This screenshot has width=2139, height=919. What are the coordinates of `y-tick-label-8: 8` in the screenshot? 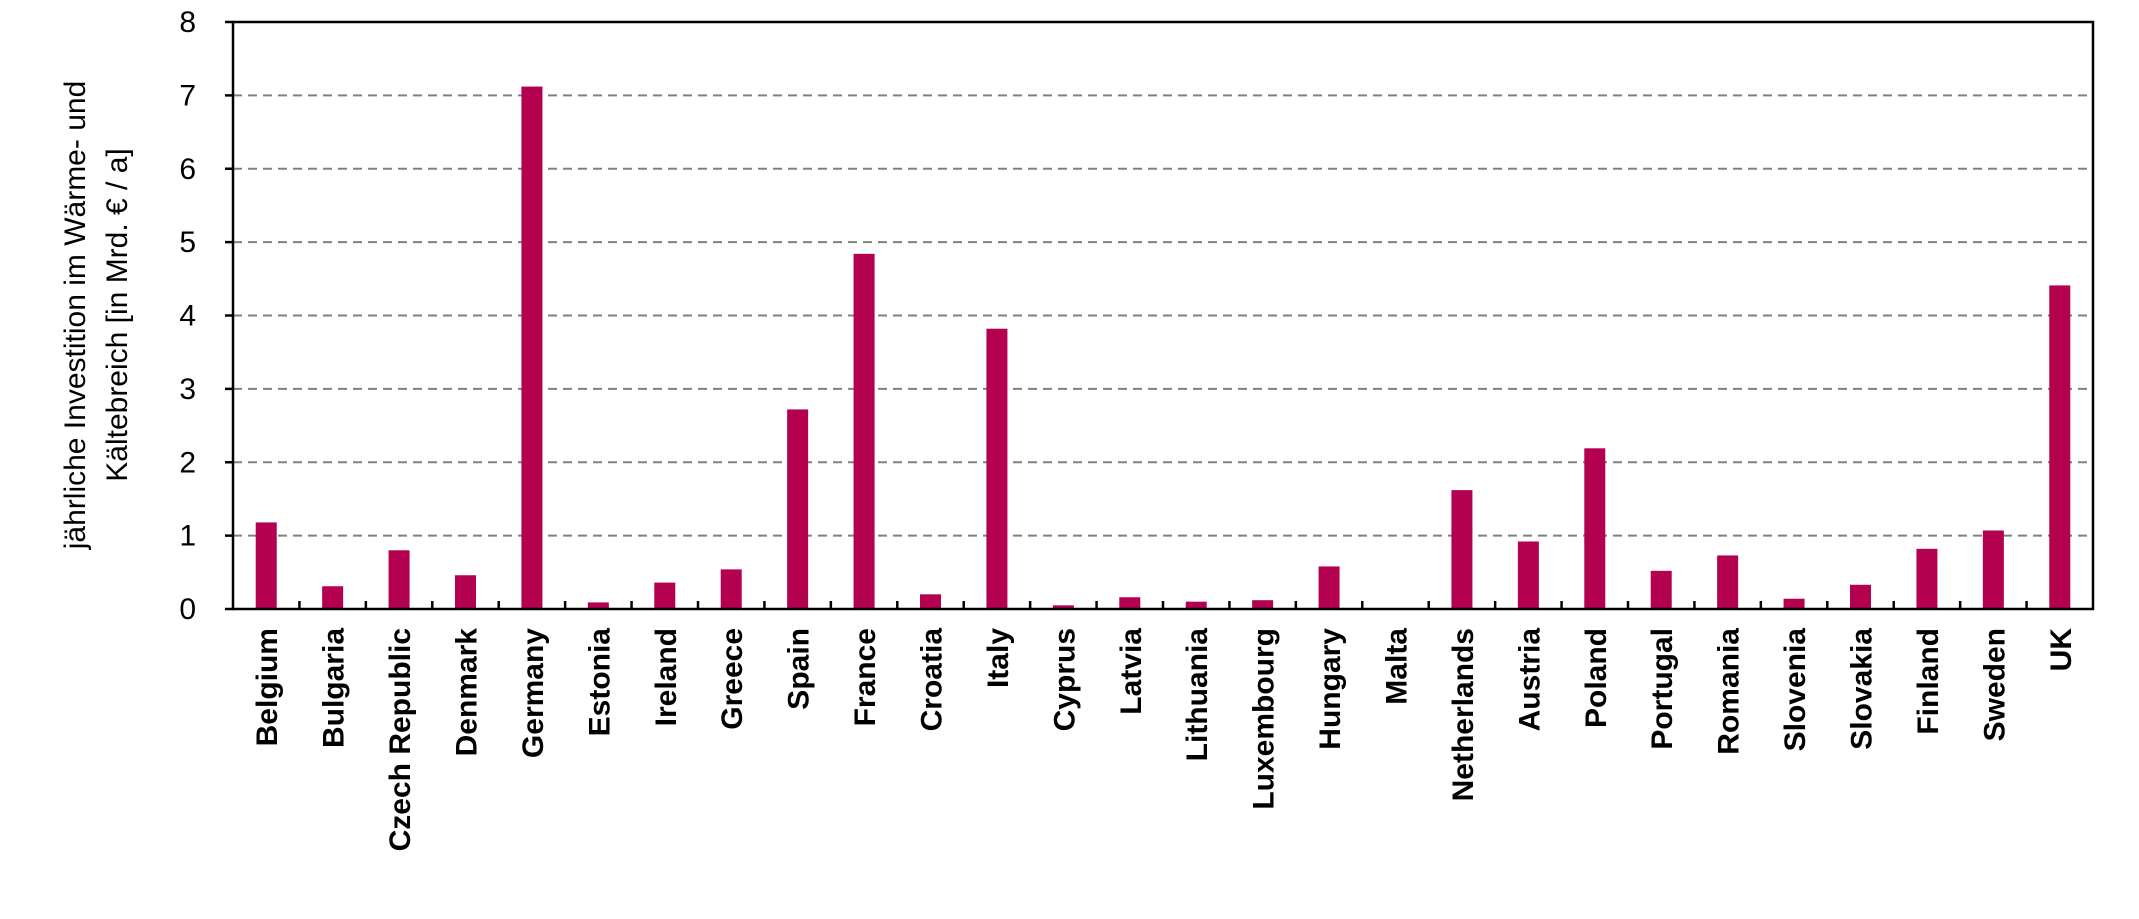 It's located at (187, 22).